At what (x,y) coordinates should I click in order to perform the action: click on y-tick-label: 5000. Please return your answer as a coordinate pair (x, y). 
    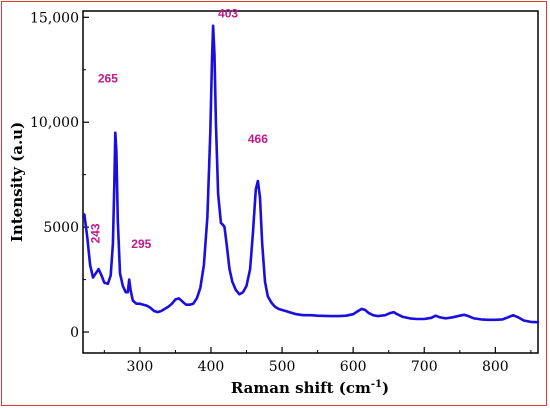
    Looking at the image, I should click on (61, 228).